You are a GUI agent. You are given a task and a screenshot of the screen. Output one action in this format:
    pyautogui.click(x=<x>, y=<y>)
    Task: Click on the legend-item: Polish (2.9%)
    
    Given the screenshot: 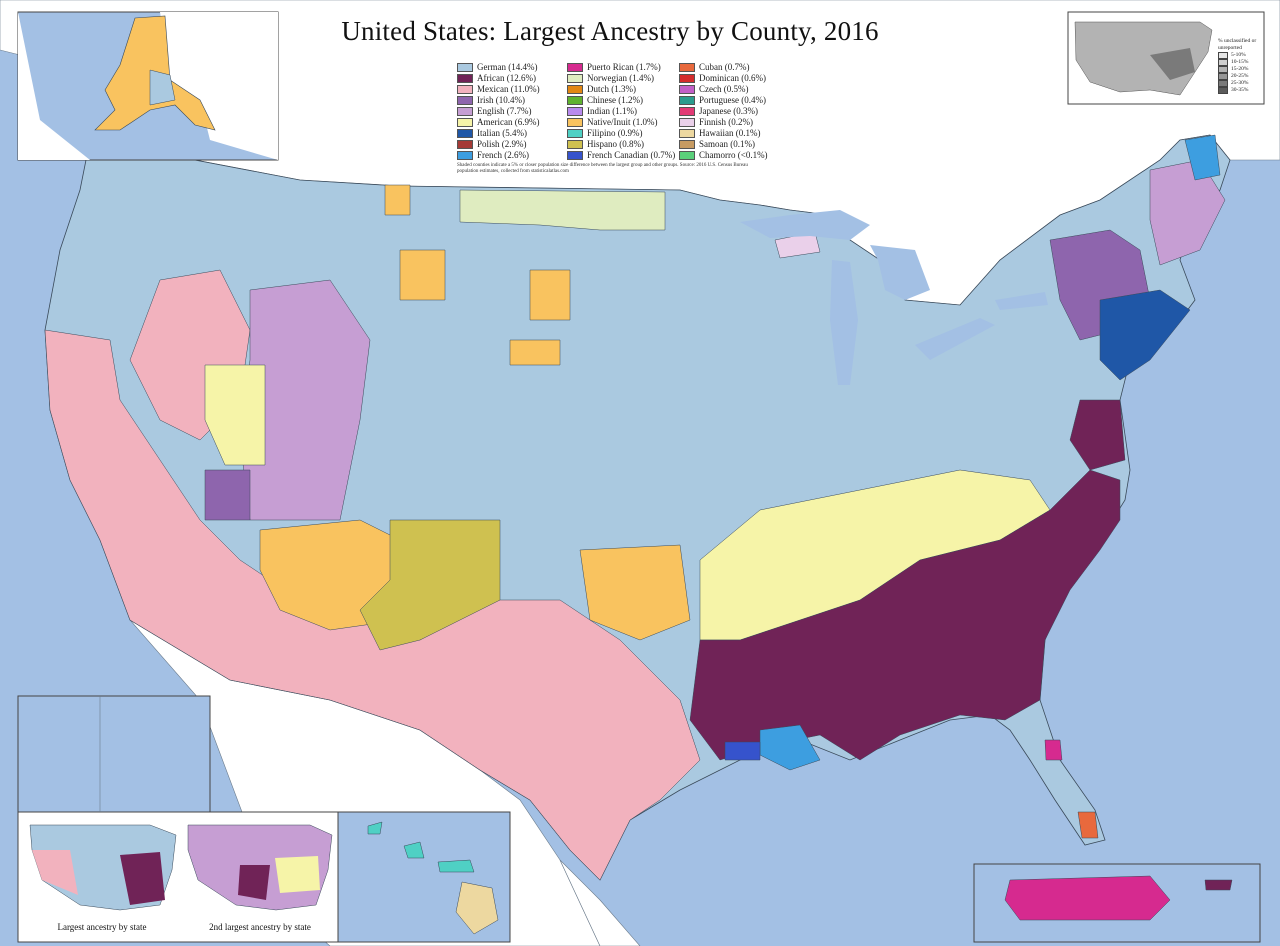 What is the action you would take?
    pyautogui.click(x=512, y=144)
    